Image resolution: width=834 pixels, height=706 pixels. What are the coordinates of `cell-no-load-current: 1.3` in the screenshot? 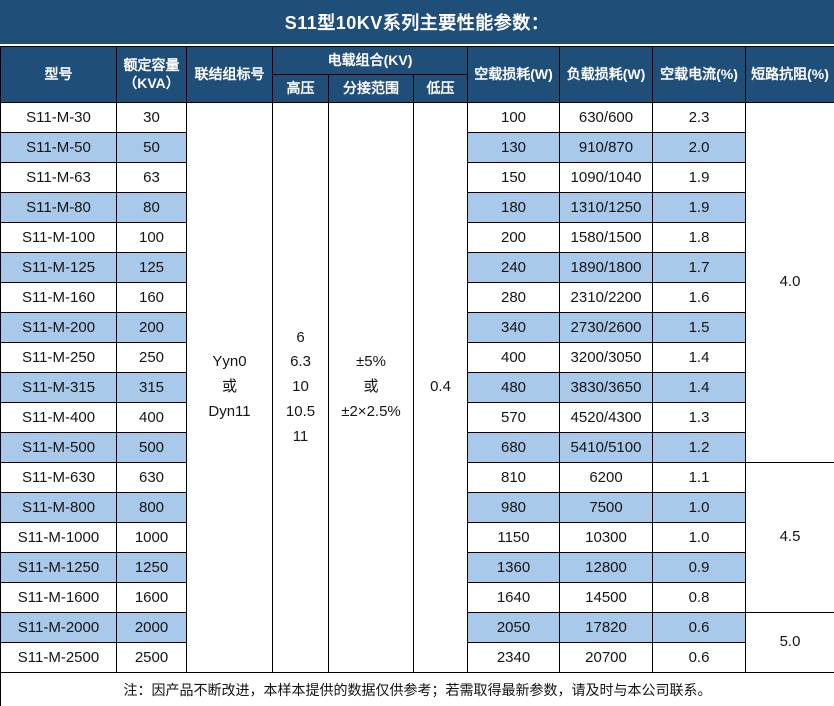 It's located at (699, 417).